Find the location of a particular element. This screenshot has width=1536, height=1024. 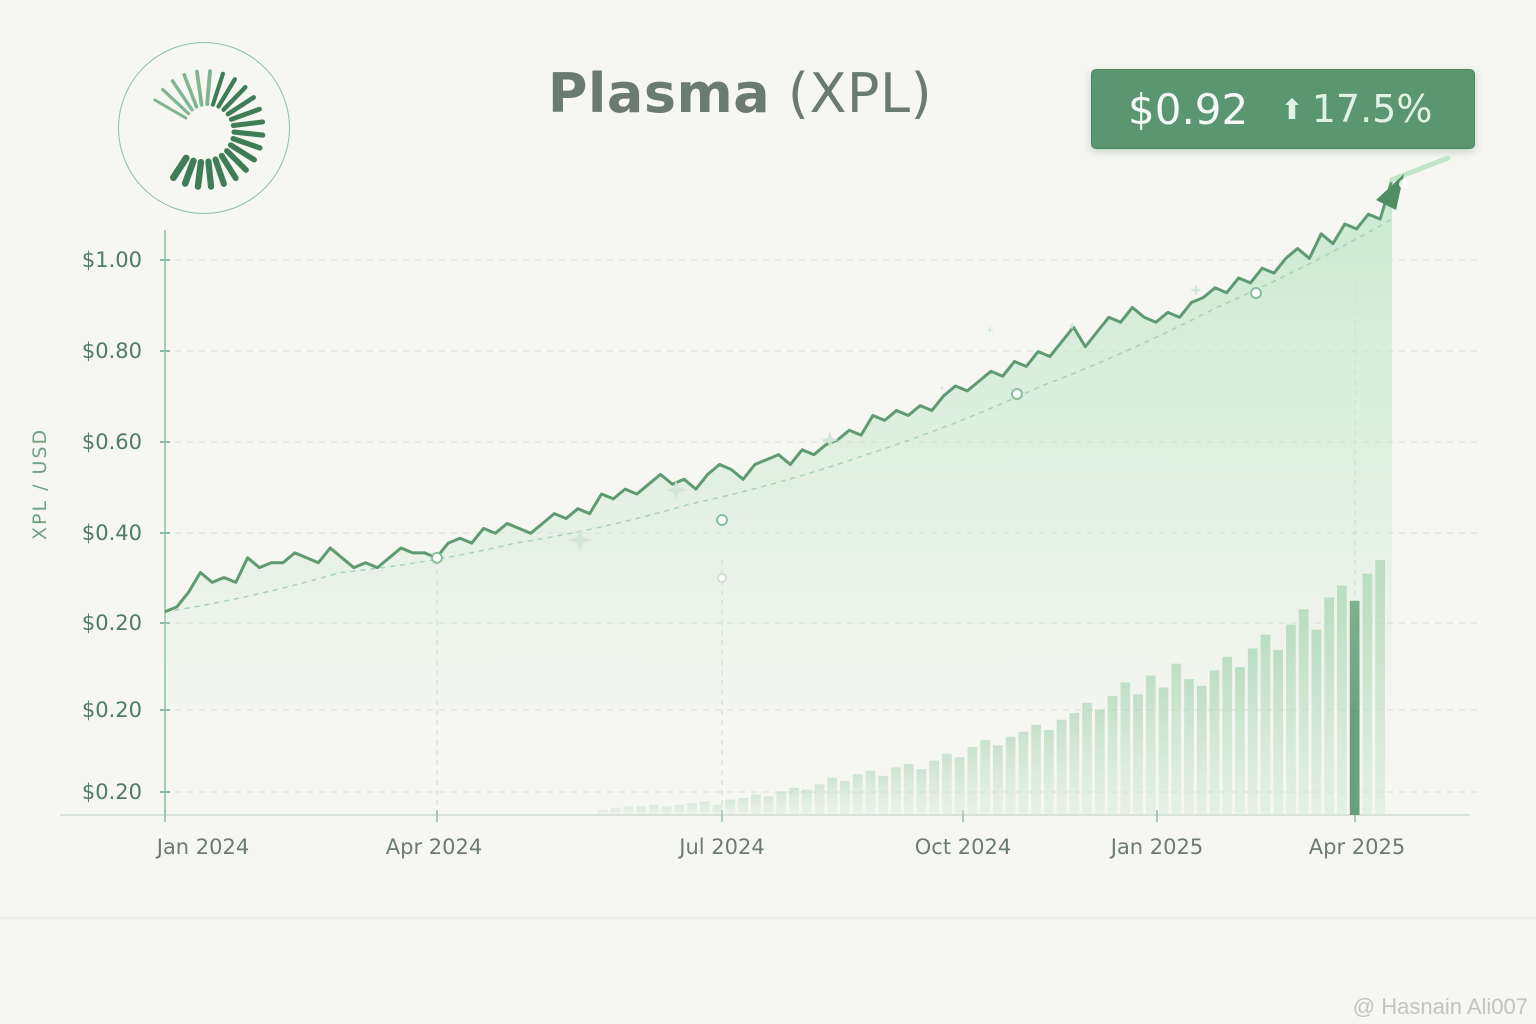

x-tick-label: Apr 2025 is located at coordinates (1357, 847).